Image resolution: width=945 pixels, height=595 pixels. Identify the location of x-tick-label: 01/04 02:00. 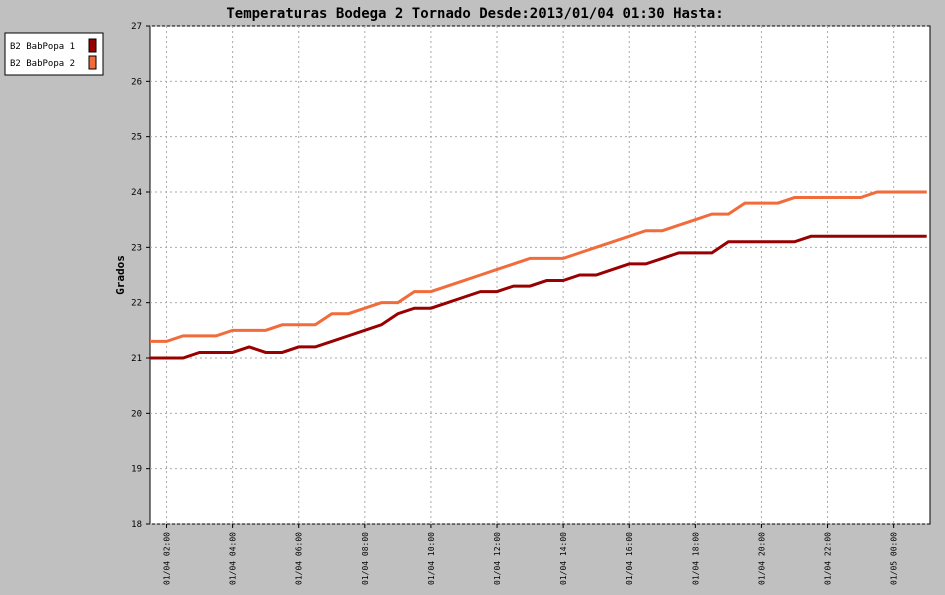
(167, 558).